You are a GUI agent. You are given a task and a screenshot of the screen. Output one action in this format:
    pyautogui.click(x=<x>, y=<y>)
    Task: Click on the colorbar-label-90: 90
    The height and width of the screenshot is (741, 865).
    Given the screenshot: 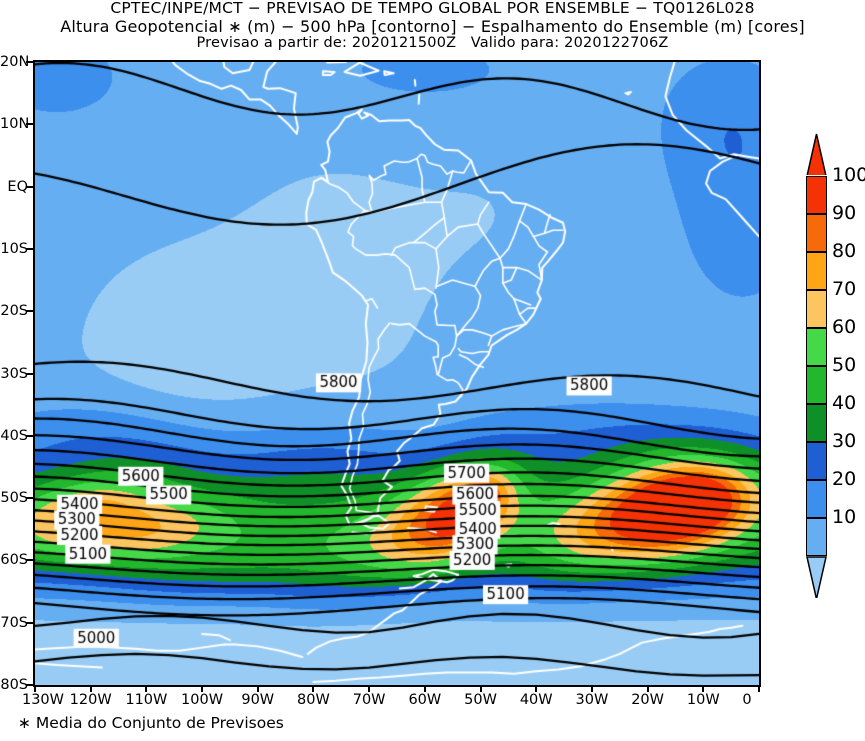 What is the action you would take?
    pyautogui.click(x=844, y=213)
    